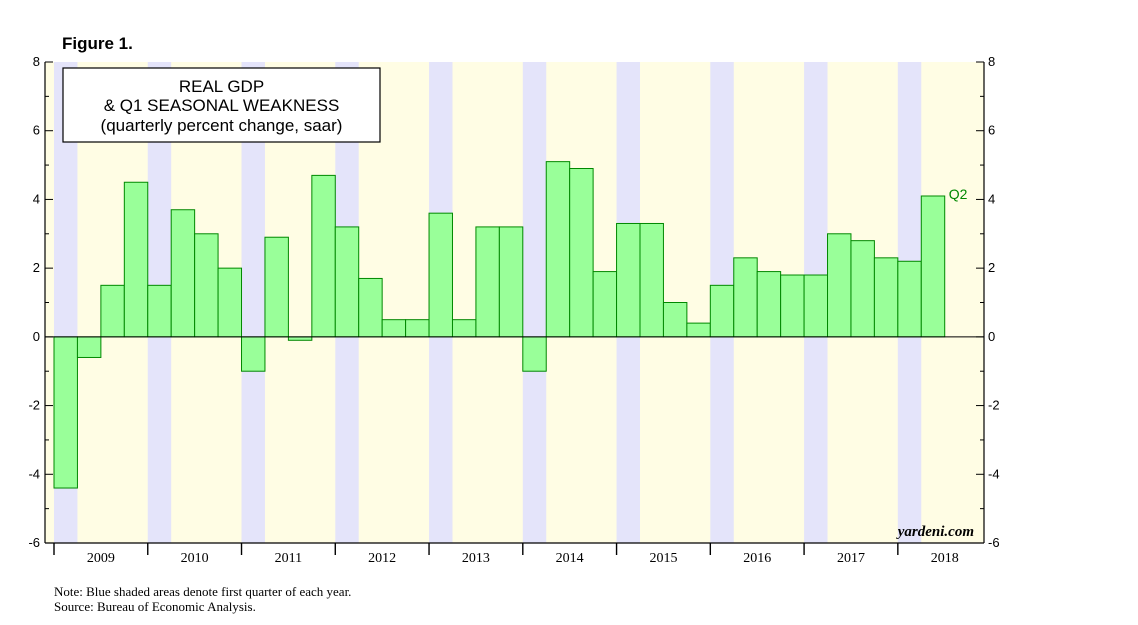  I want to click on source-text: Source: Bureau of Economic Analysis., so click(155, 606).